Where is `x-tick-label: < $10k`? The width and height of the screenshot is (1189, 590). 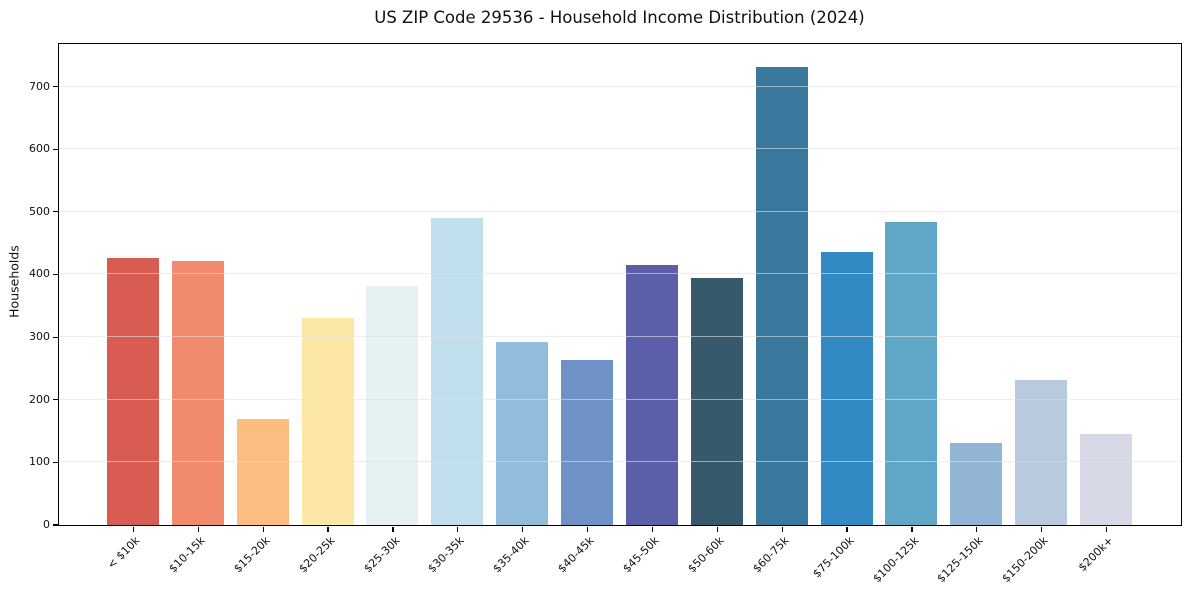
x-tick-label: < $10k is located at coordinates (124, 553).